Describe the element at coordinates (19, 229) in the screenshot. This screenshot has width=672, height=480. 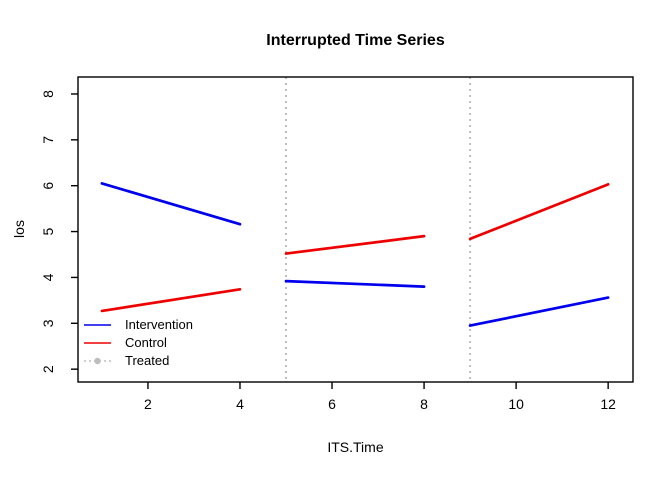
I see `y-axis-label: los` at that location.